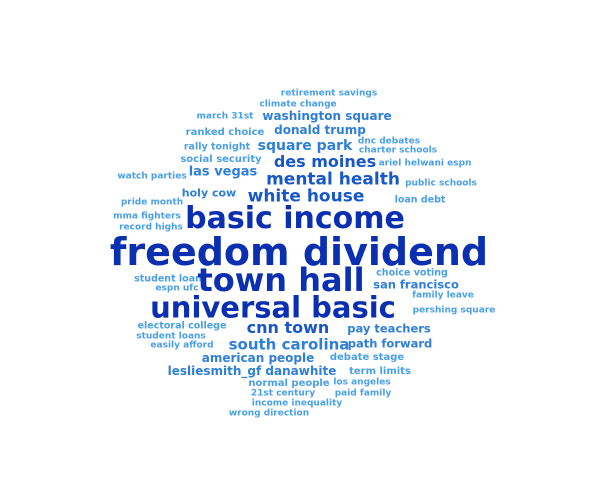 The height and width of the screenshot is (500, 600). I want to click on word-charter-schools: charter schools, so click(398, 150).